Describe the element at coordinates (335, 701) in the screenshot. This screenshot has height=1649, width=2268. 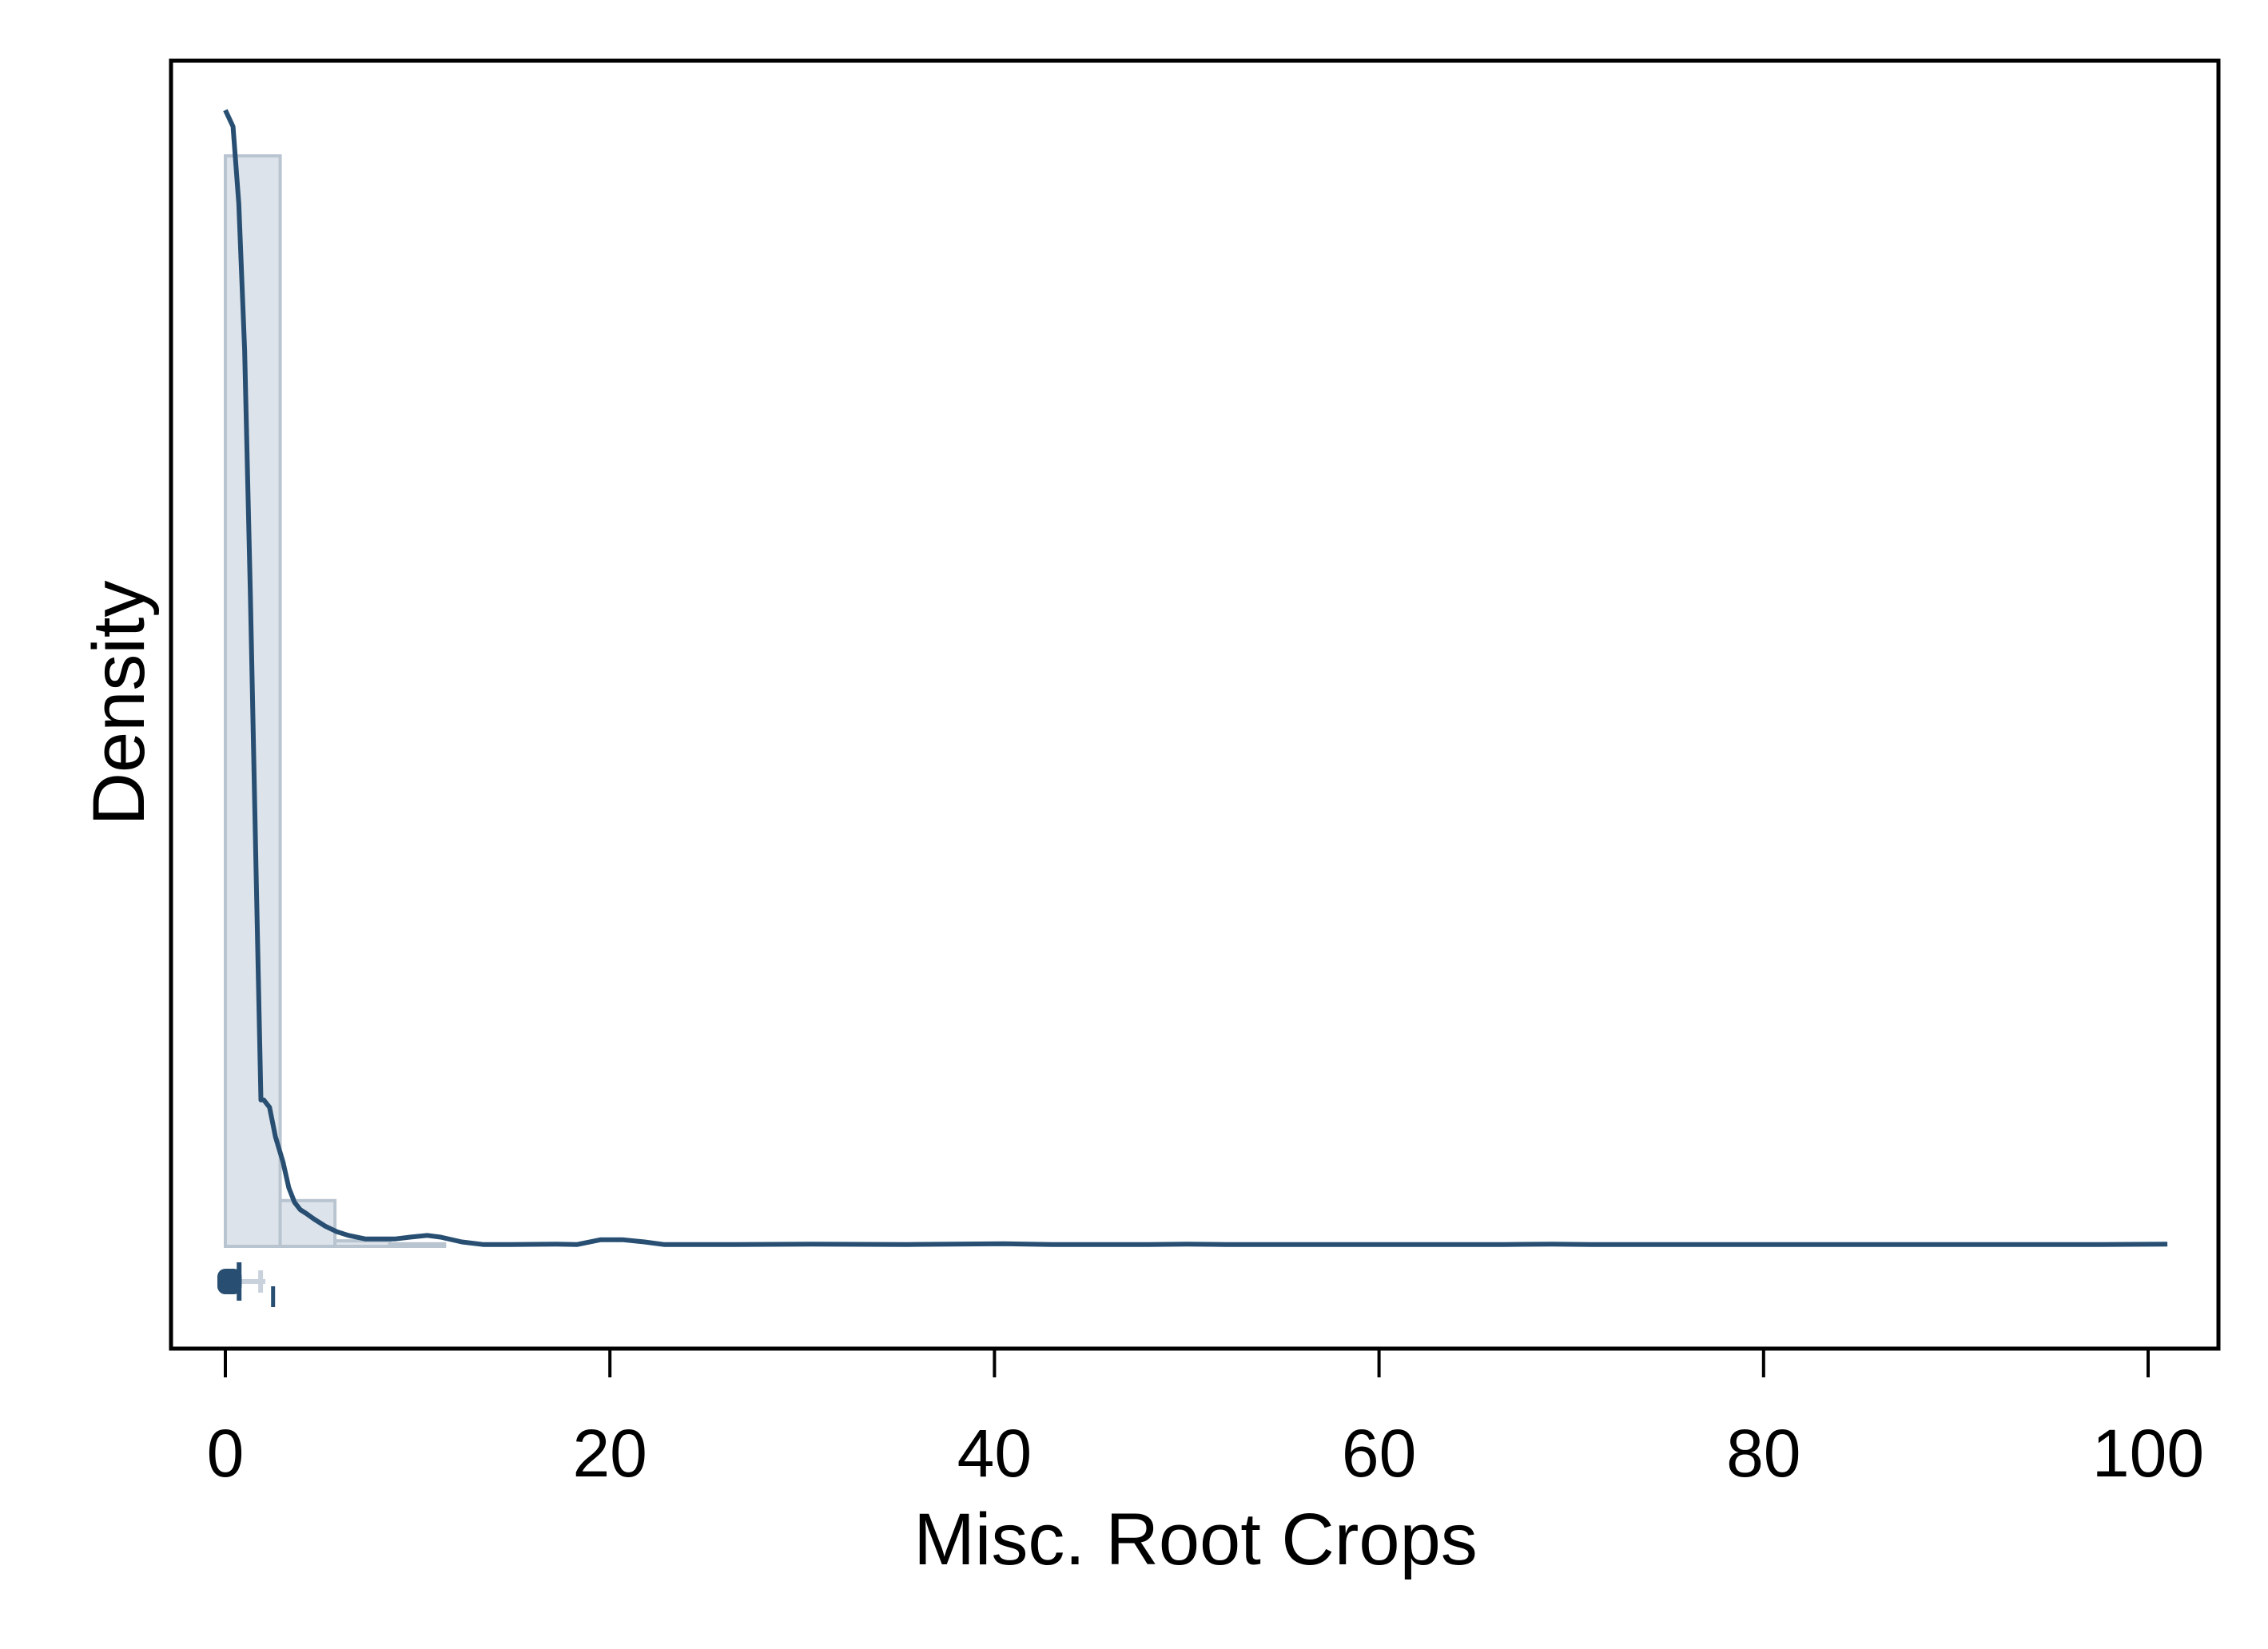
I see `histogram-bars` at that location.